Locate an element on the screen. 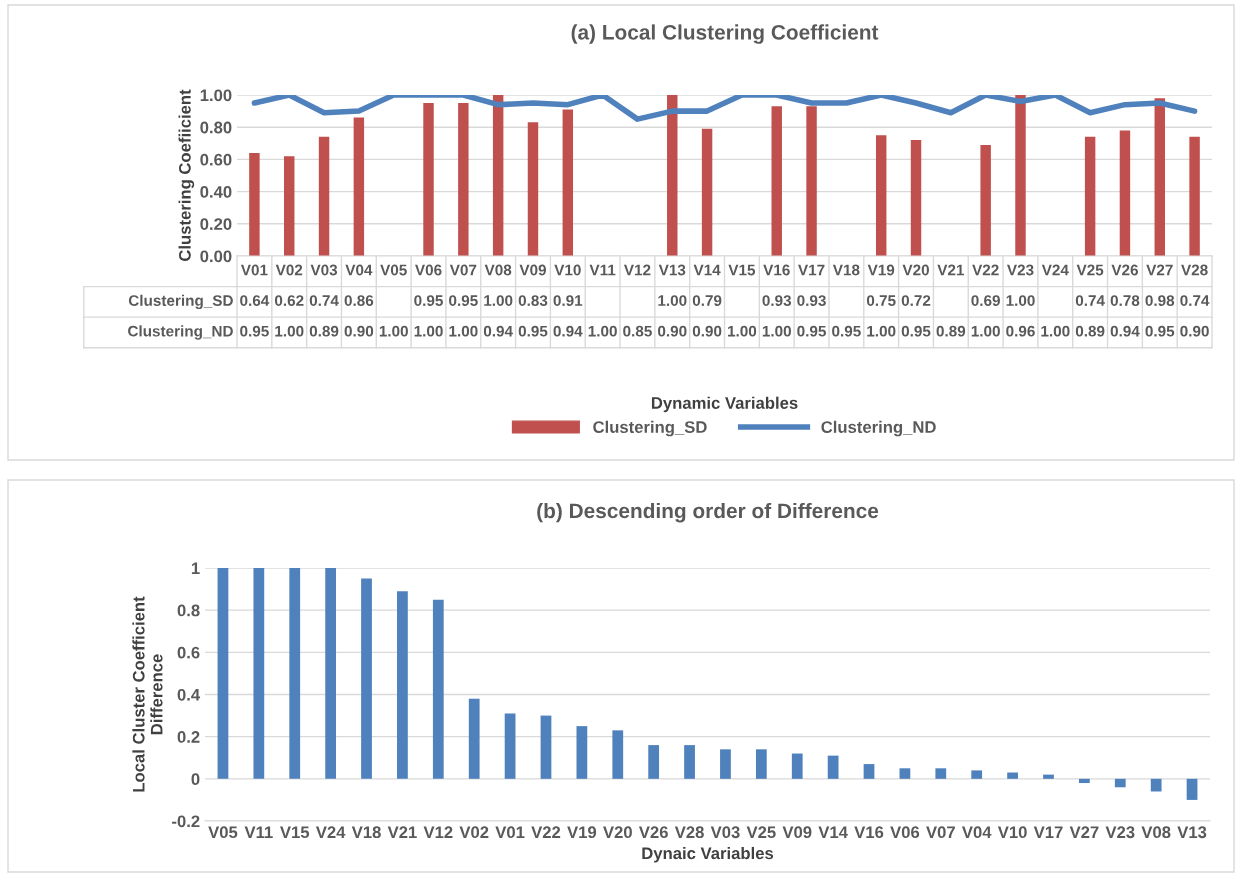 The width and height of the screenshot is (1238, 877). y-tick-label: 1.00 is located at coordinates (216, 95).